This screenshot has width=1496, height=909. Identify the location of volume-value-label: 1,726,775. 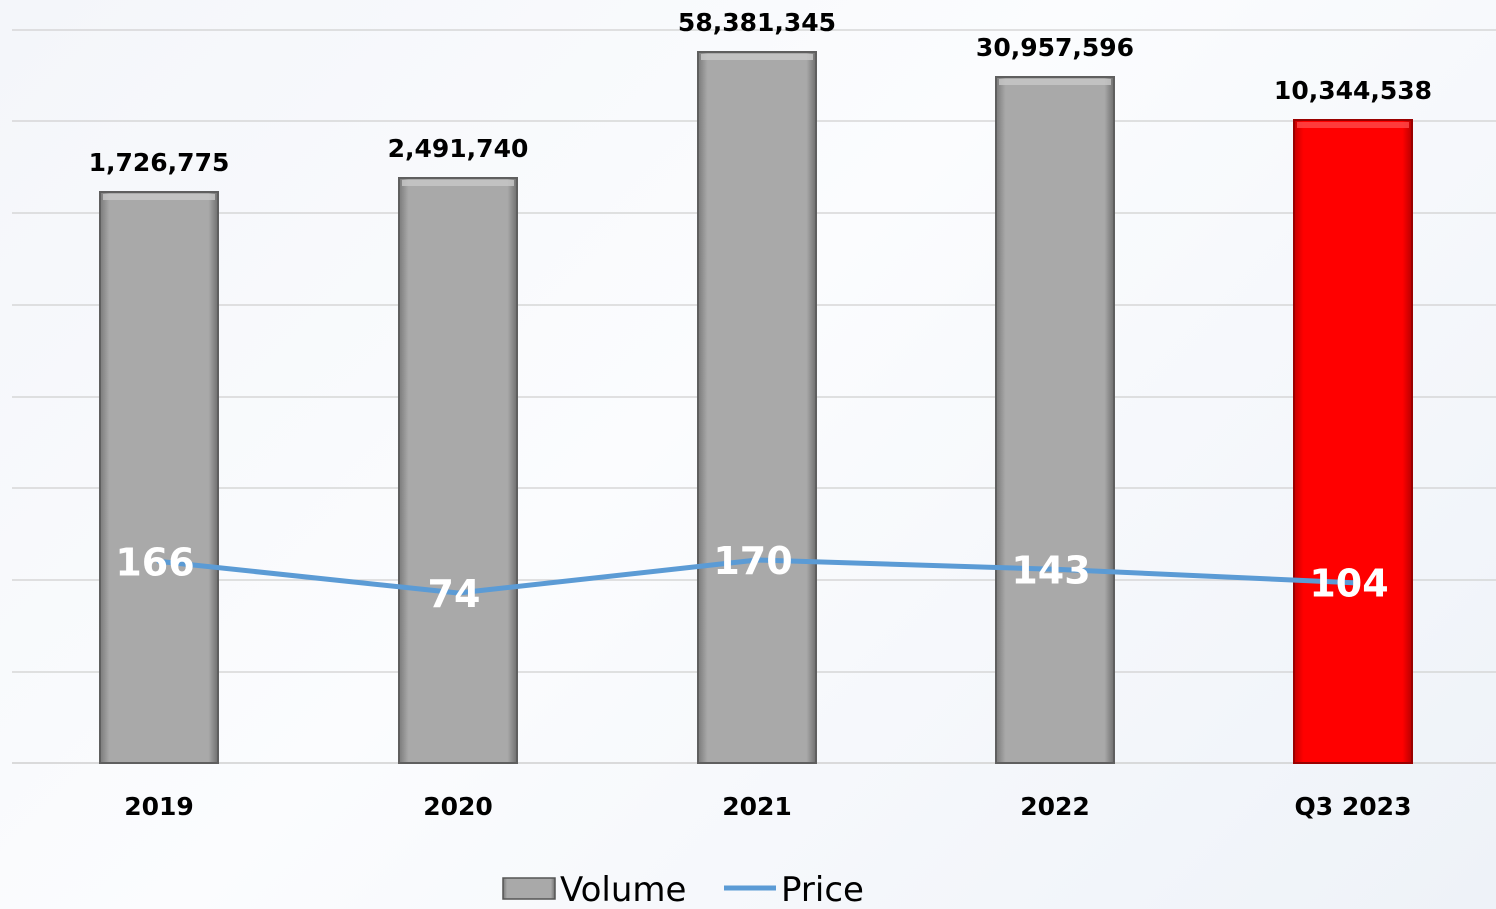
(159, 162).